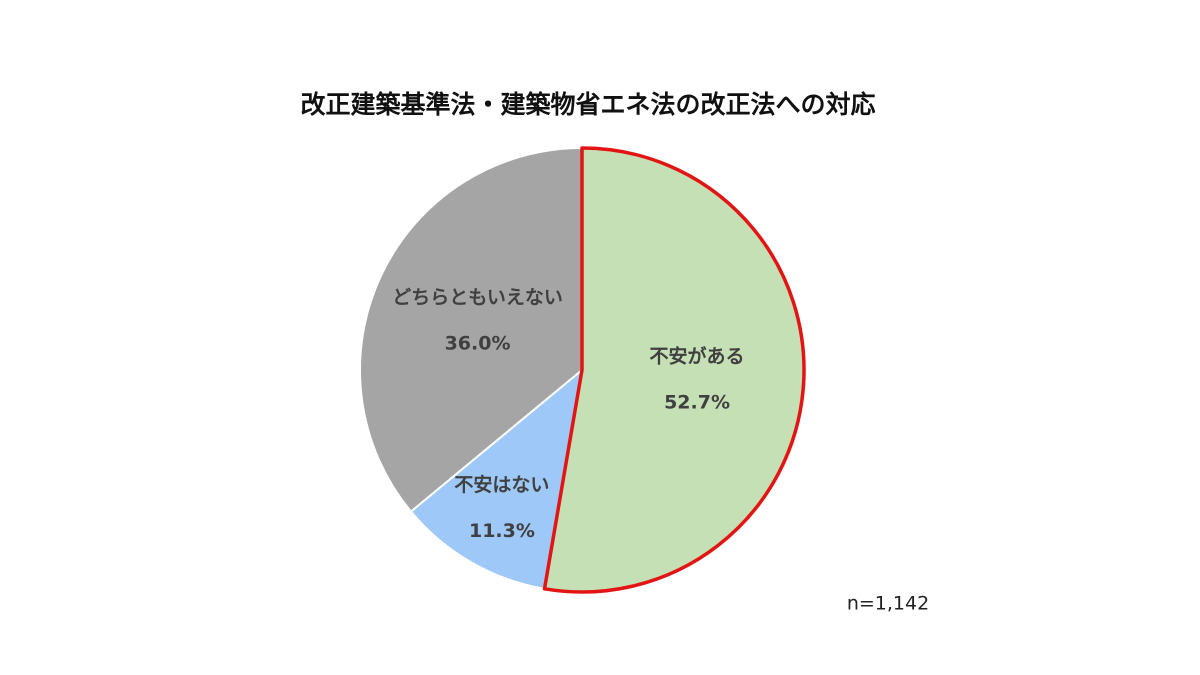  Describe the element at coordinates (888, 604) in the screenshot. I see `annotation: n=1,142` at that location.